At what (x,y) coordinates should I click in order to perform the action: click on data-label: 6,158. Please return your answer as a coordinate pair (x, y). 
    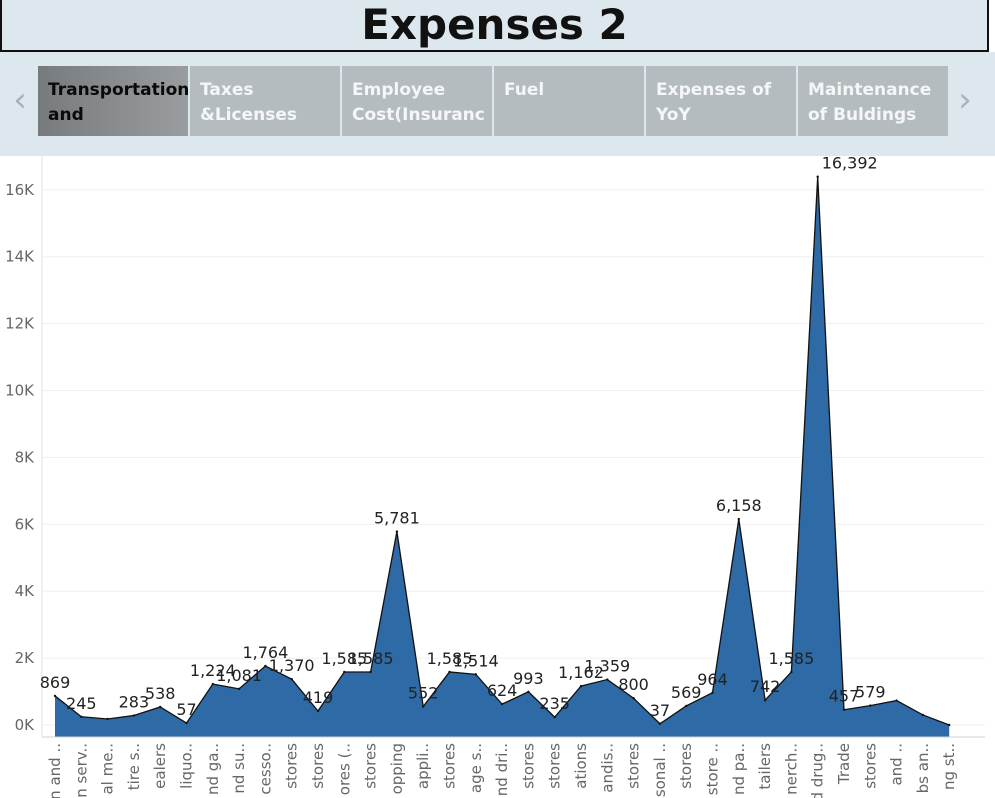
    Looking at the image, I should click on (739, 505).